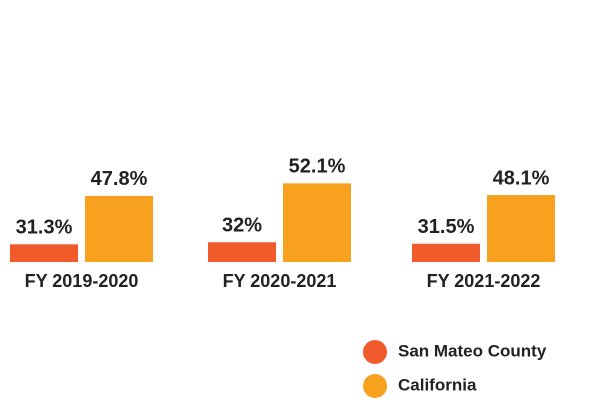 The image size is (608, 402). Describe the element at coordinates (82, 281) in the screenshot. I see `x-tick-label: FY 2019-2020` at that location.